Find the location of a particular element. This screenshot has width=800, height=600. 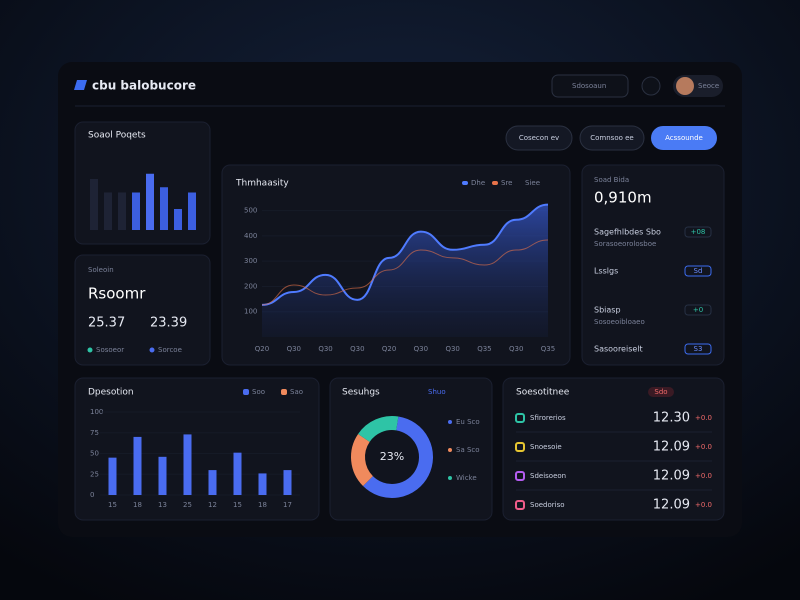

heading: Rsoomr is located at coordinates (117, 294).